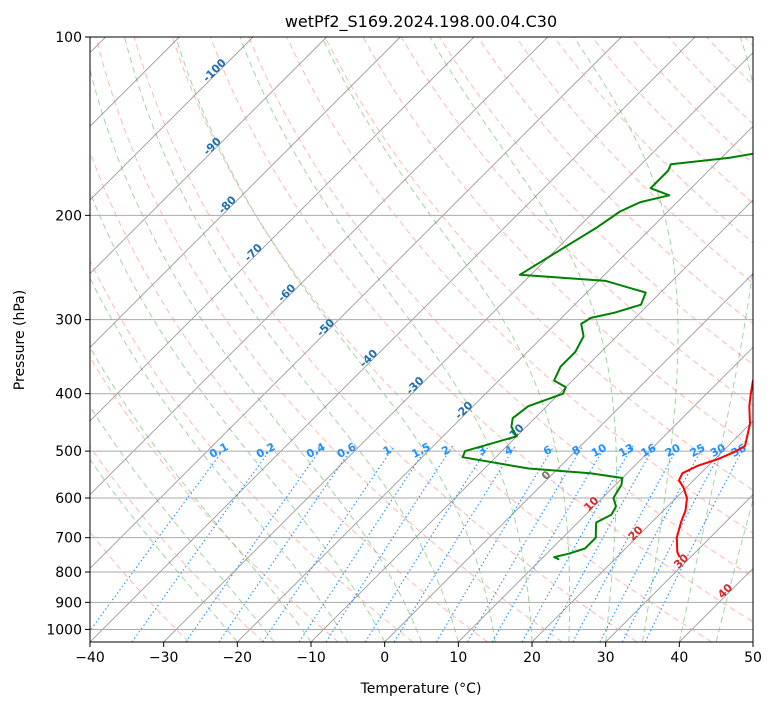 Image resolution: width=775 pixels, height=712 pixels. What do you see at coordinates (591, 504) in the screenshot?
I see `moist-adiabat-label: 10` at bounding box center [591, 504].